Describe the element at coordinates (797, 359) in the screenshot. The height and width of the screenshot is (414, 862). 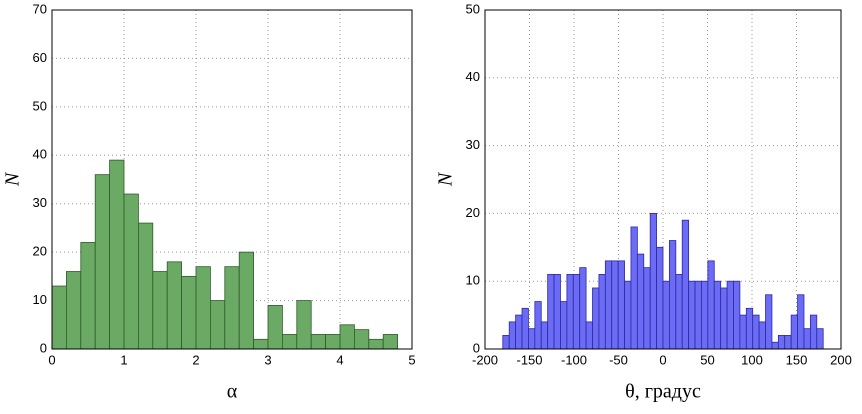
I see `x-tick-label: 150` at that location.